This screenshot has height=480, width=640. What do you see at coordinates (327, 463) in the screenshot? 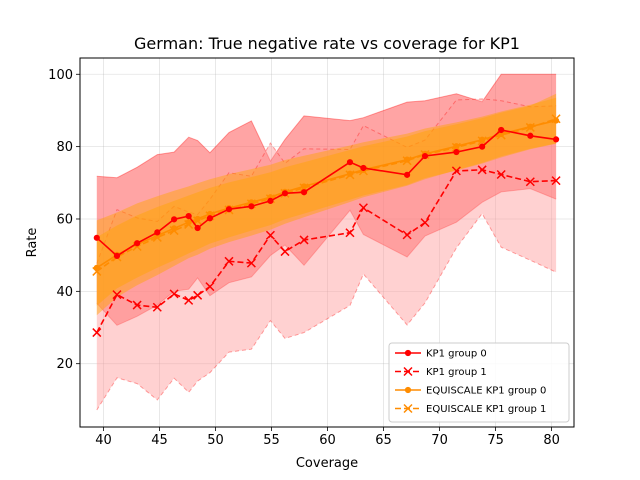
I see `x-axis-label: Coverage` at bounding box center [327, 463].